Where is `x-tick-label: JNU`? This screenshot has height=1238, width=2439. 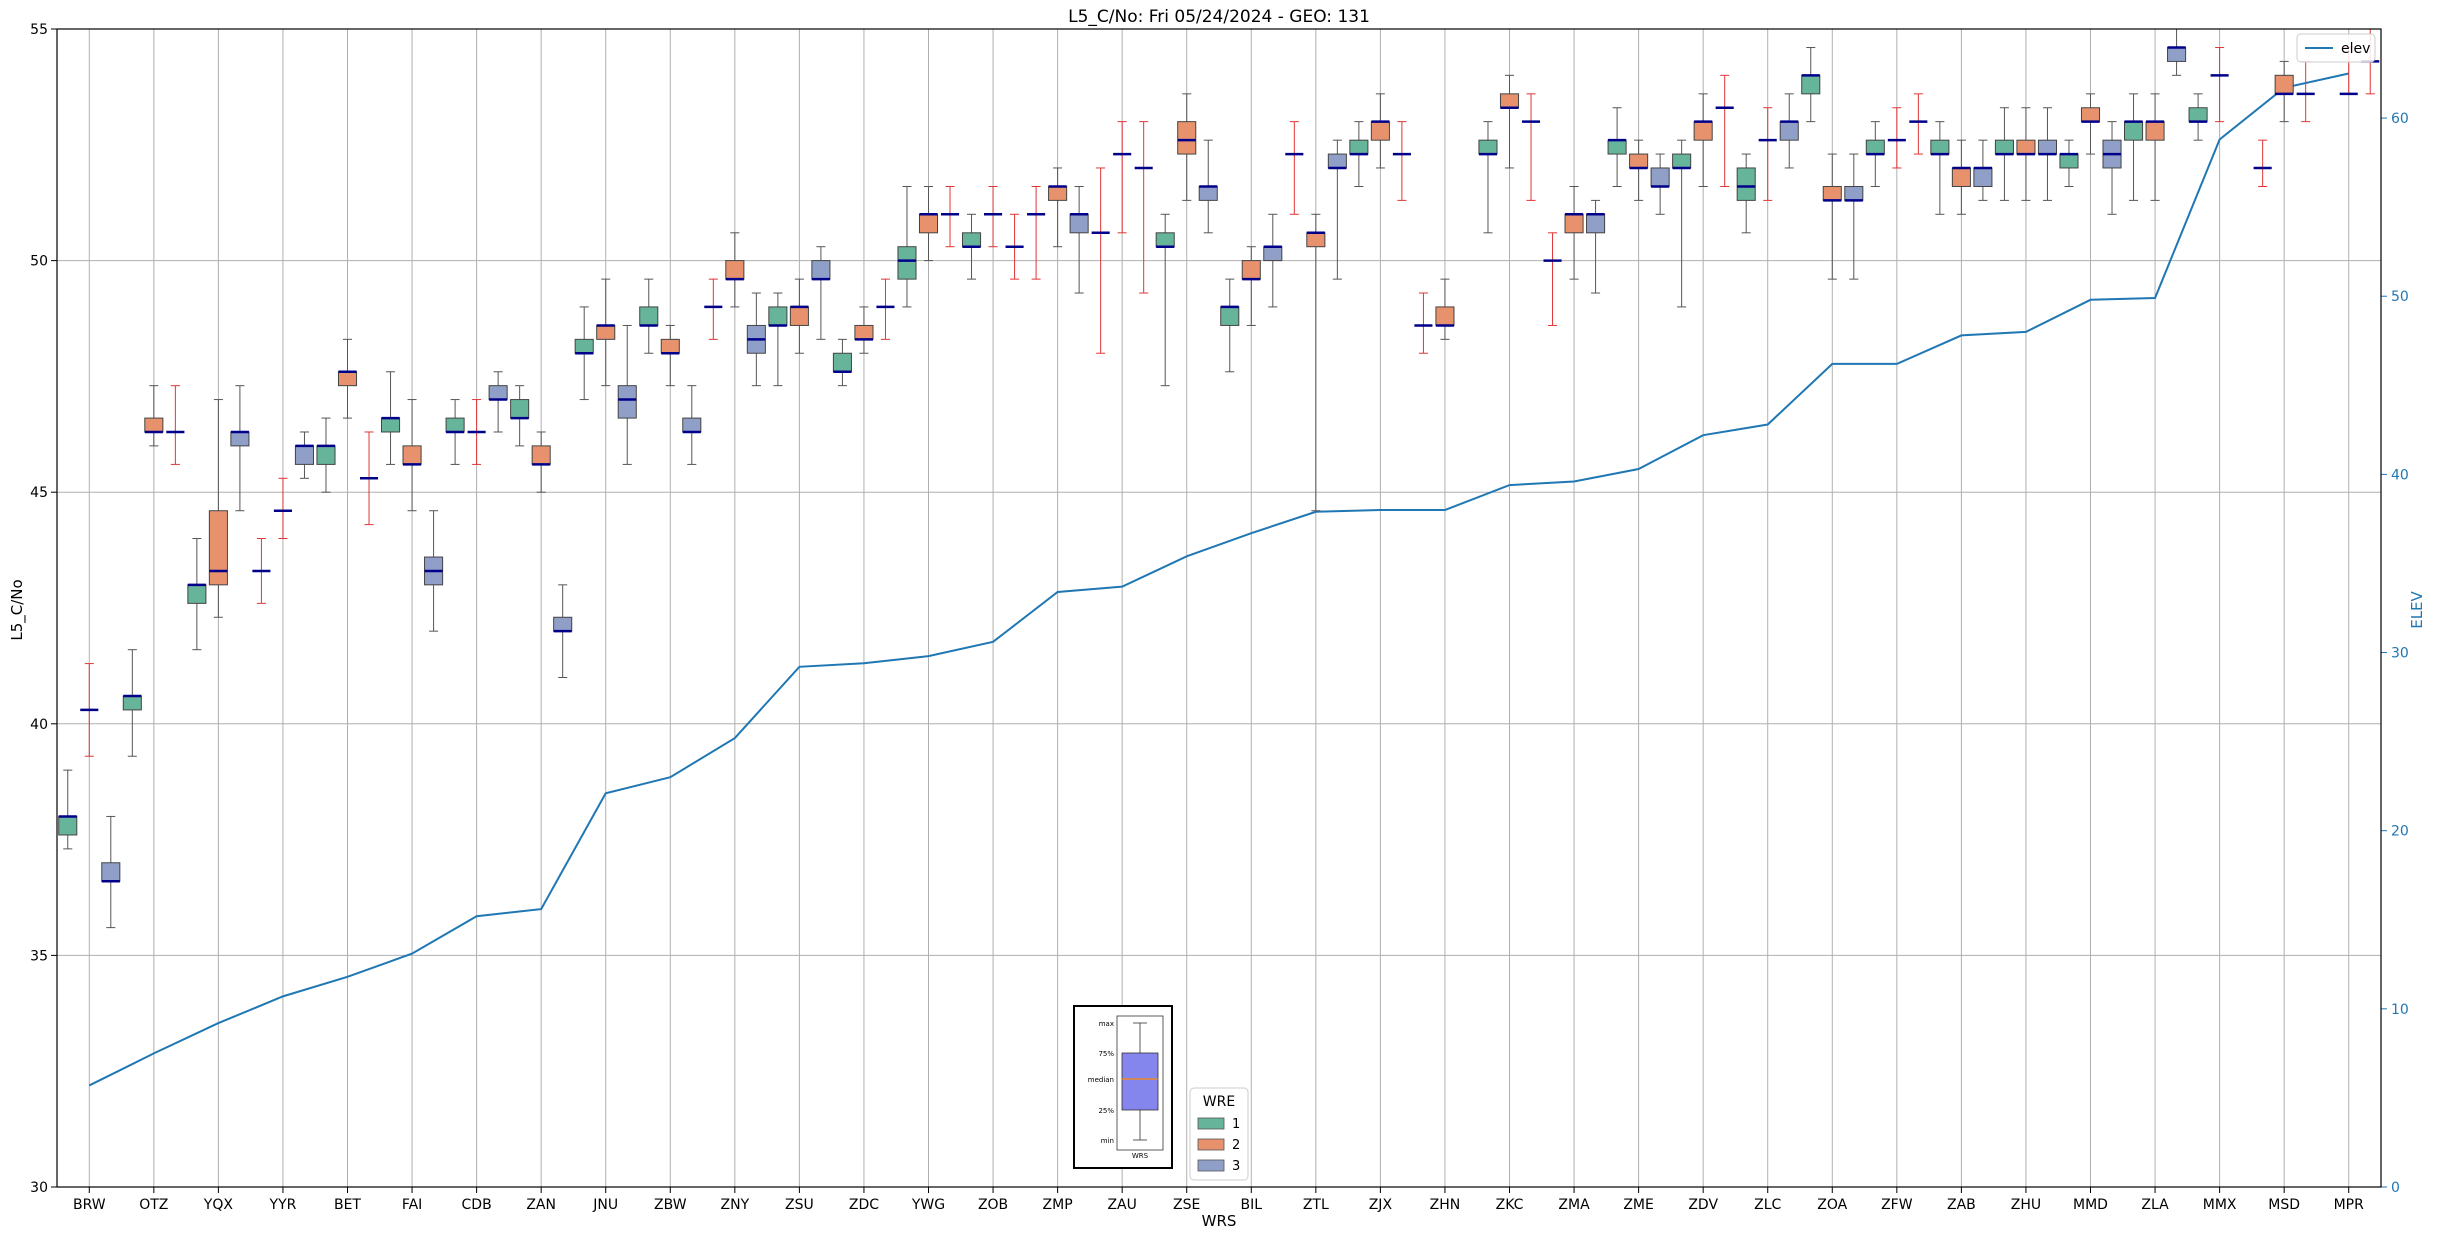
x-tick-label: JNU is located at coordinates (605, 1205).